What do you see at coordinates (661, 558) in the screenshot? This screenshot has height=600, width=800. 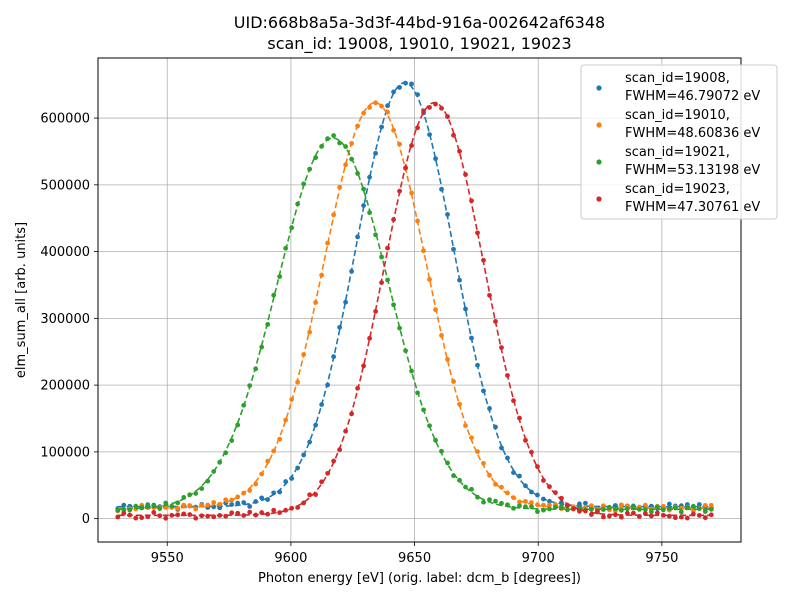 I see `x-tick-label: 9750` at bounding box center [661, 558].